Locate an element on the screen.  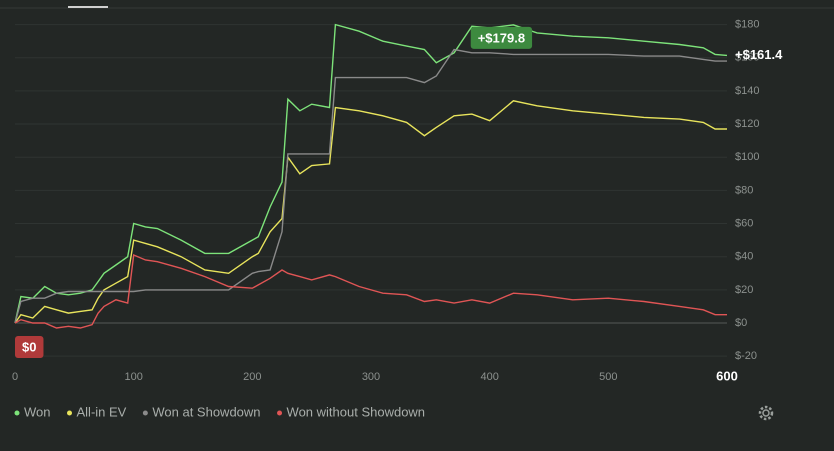
legend-label: Won without Showdown is located at coordinates (356, 411).